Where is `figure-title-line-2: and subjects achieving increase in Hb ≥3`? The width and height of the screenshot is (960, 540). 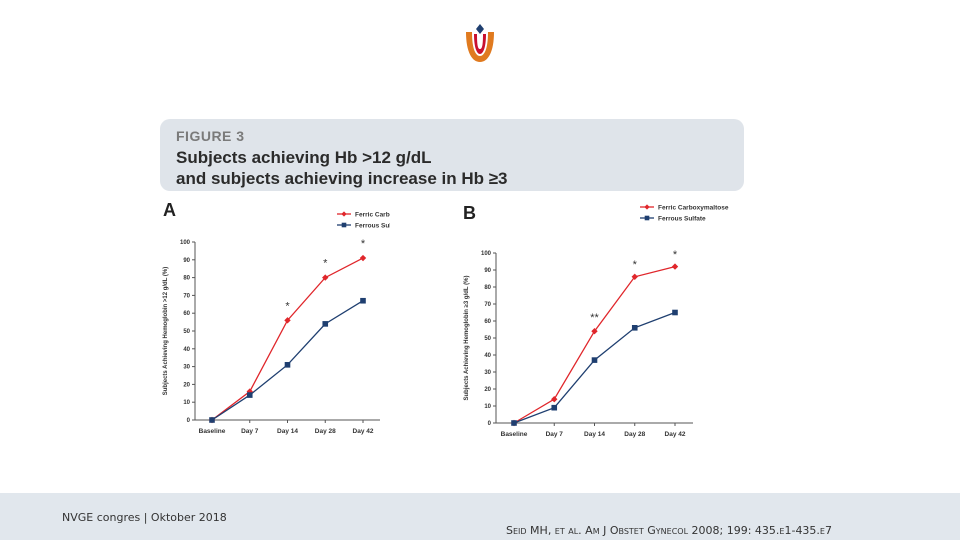
figure-title-line-2: and subjects achieving increase in Hb ≥3 is located at coordinates (342, 178).